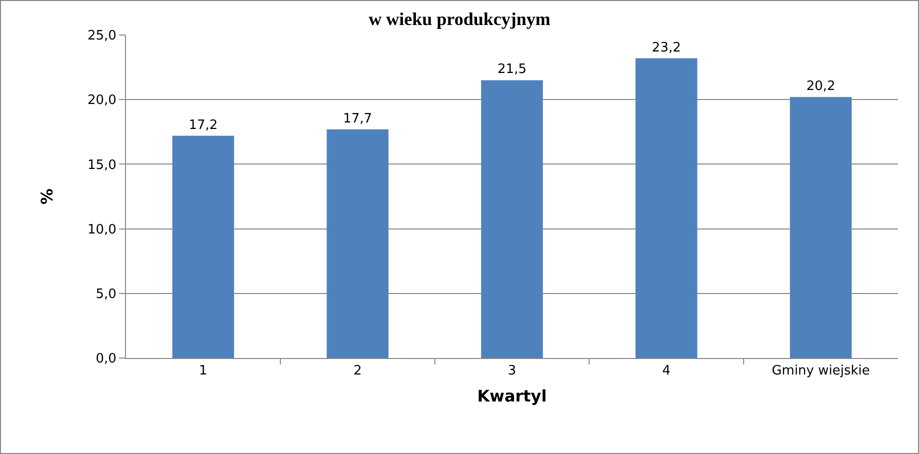 The width and height of the screenshot is (919, 454). What do you see at coordinates (101, 230) in the screenshot?
I see `y-tick-label: 10,0` at bounding box center [101, 230].